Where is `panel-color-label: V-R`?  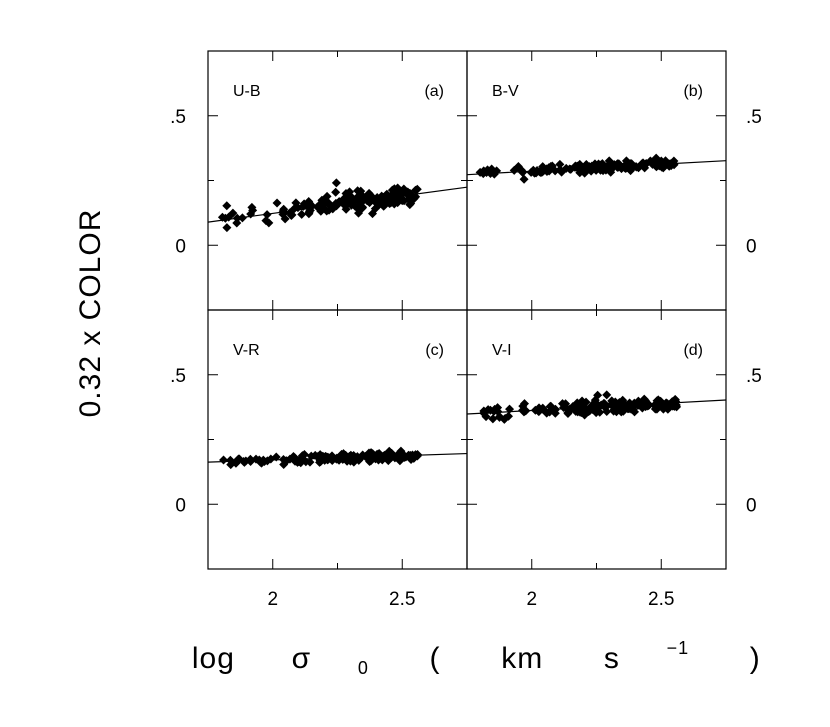 panel-color-label: V-R is located at coordinates (246, 350).